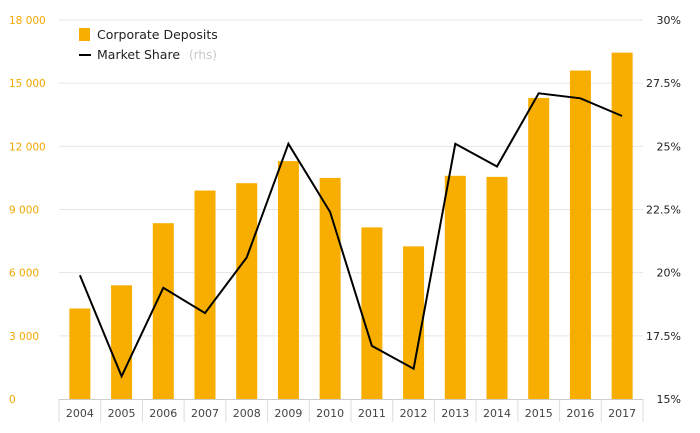 This screenshot has height=433, width=700. What do you see at coordinates (330, 413) in the screenshot?
I see `x-tick-label: 2010` at bounding box center [330, 413].